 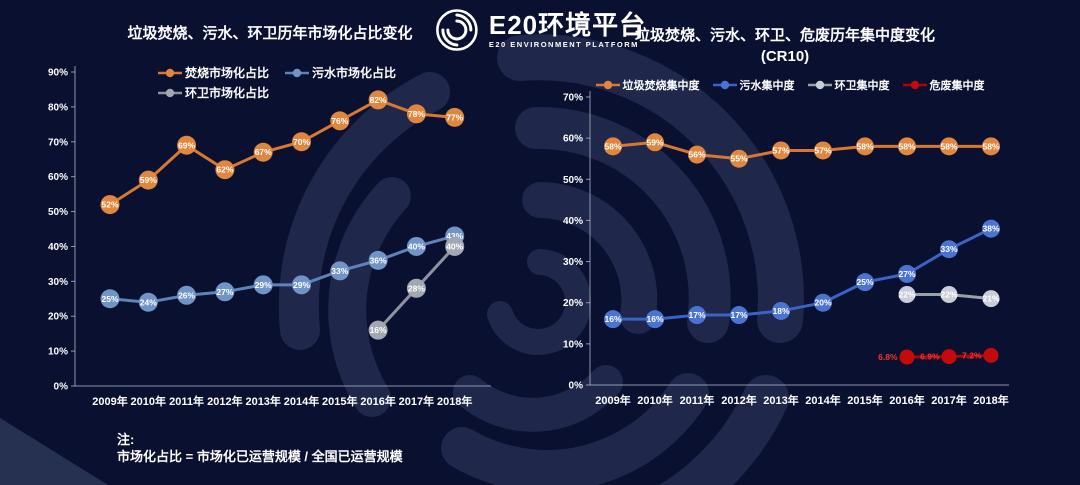 What do you see at coordinates (186, 145) in the screenshot?
I see `svg-text: 69%` at bounding box center [186, 145].